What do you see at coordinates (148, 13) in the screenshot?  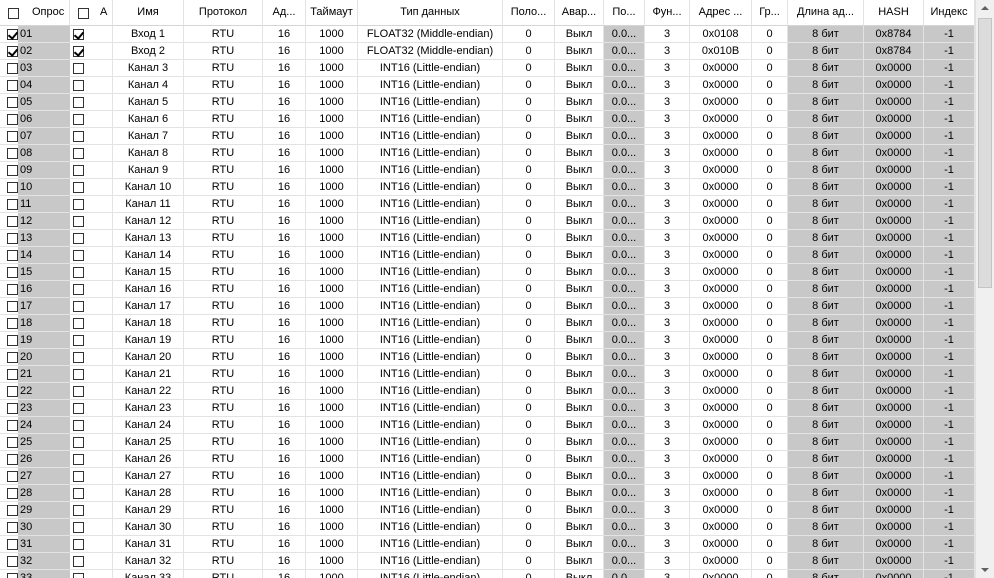 I see `column-header: Имя` at bounding box center [148, 13].